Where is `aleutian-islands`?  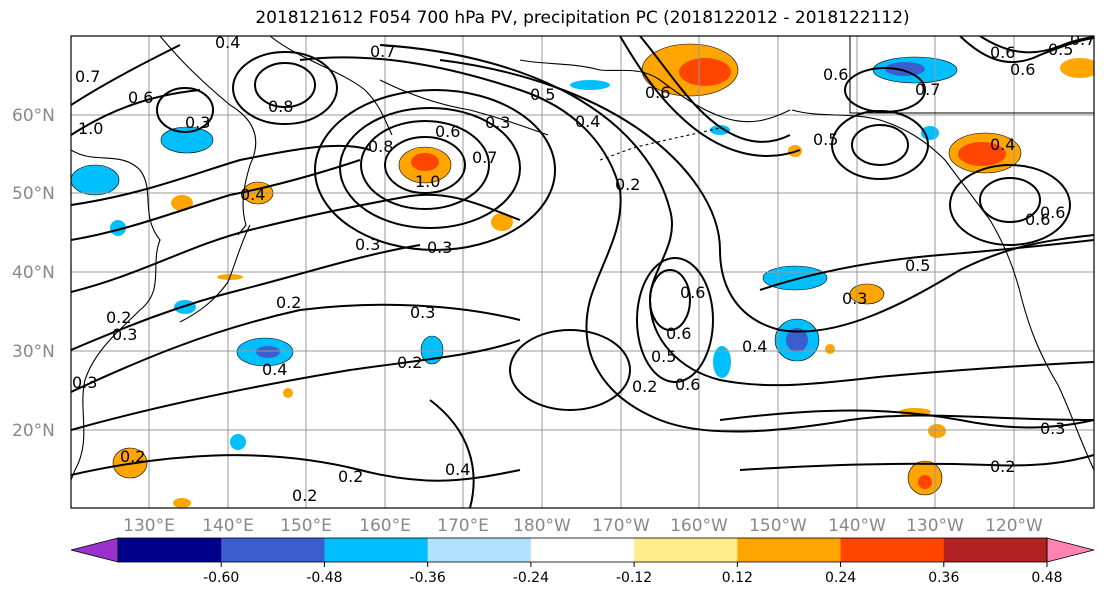
aleutian-islands is located at coordinates (660, 144).